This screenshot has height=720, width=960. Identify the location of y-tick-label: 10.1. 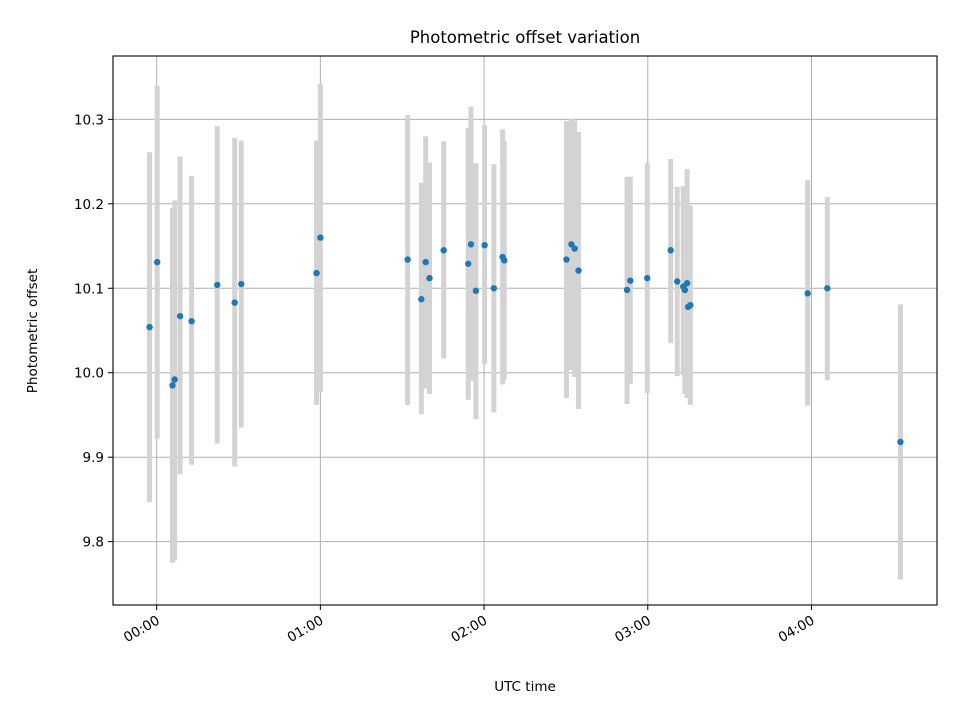
(89, 289).